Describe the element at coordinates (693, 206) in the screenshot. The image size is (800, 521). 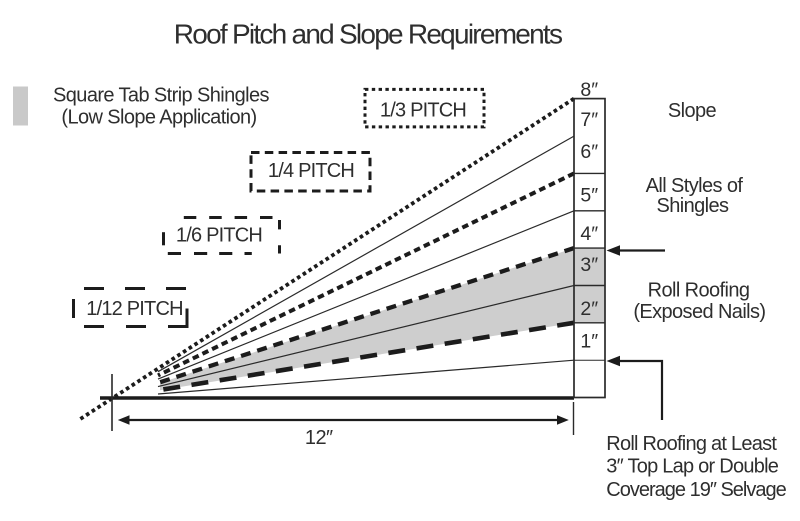
I see `svg-text: Shingles` at that location.